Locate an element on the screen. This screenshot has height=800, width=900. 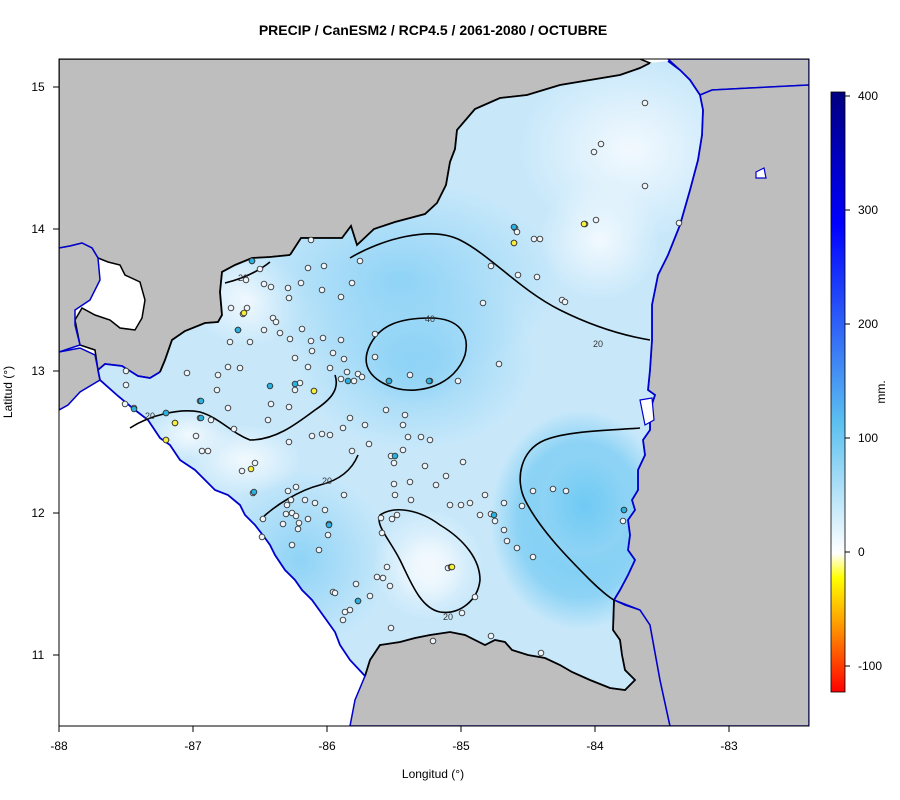
colorbar-tick-label: -100 is located at coordinates (870, 666).